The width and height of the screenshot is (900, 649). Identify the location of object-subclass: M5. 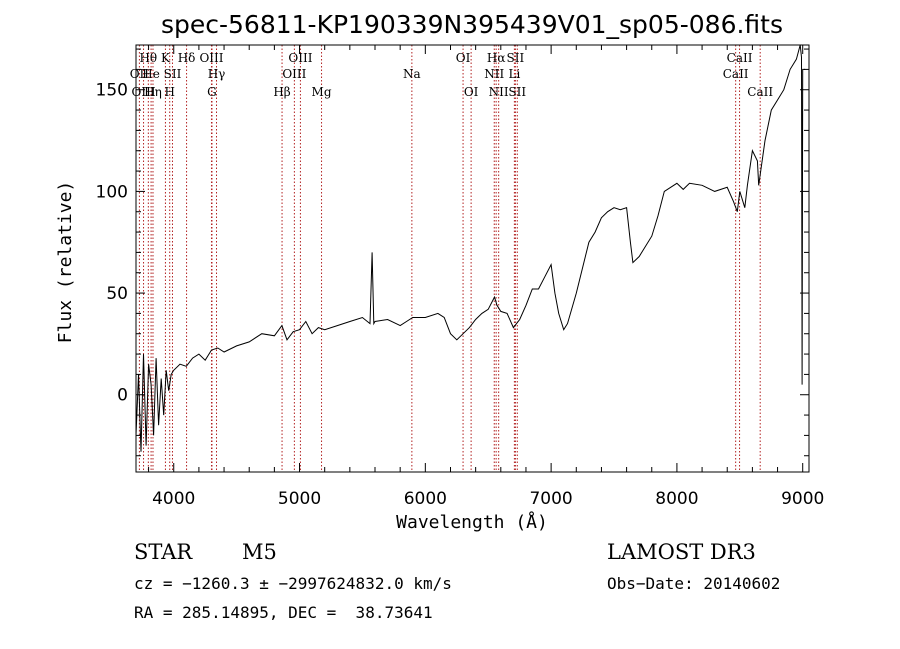
(259, 552).